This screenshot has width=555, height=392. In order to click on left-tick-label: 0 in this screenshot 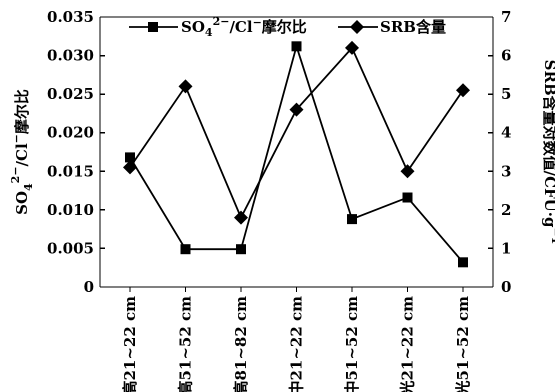, I will do `click(89, 287)`.